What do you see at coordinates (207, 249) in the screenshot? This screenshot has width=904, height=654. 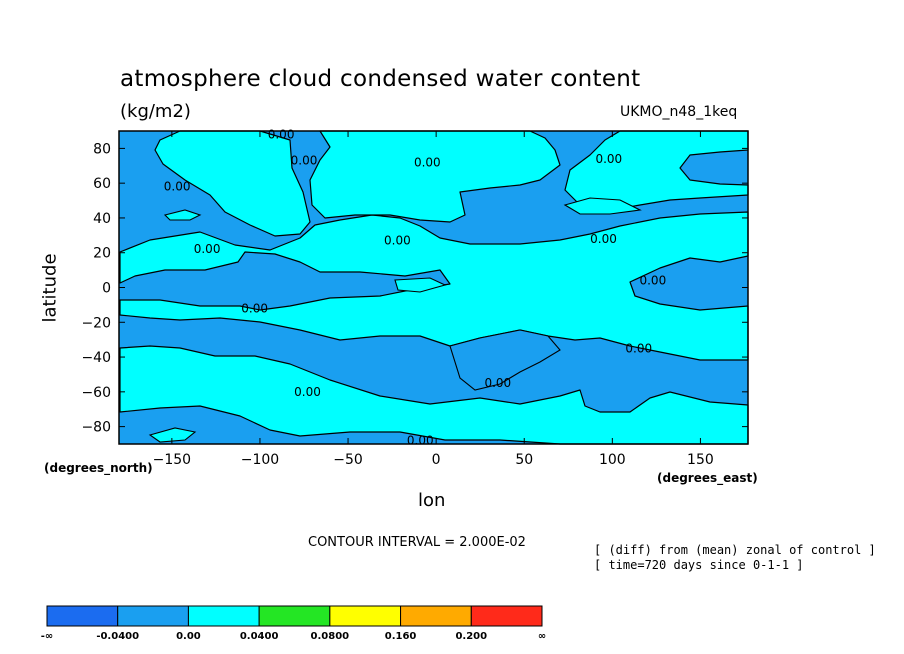 I see `contour-label-6: 0.00` at bounding box center [207, 249].